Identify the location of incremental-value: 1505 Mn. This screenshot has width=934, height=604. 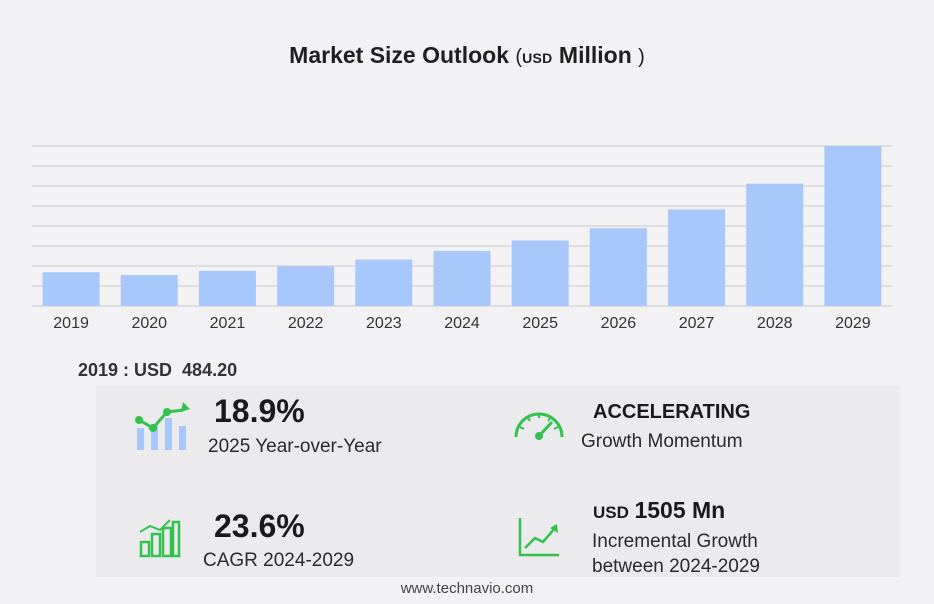
(680, 510).